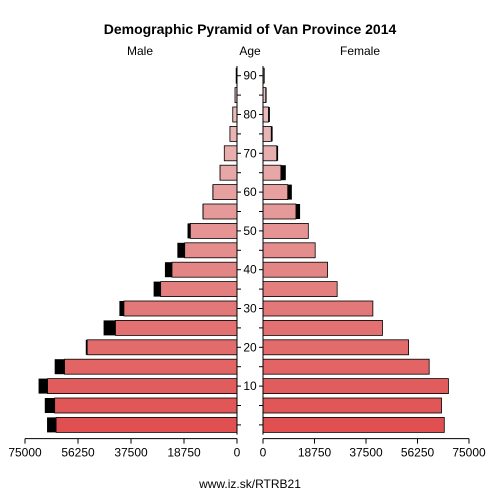 Image resolution: width=500 pixels, height=500 pixels. Describe the element at coordinates (469, 453) in the screenshot. I see `female-x-tick-label: 75000` at that location.